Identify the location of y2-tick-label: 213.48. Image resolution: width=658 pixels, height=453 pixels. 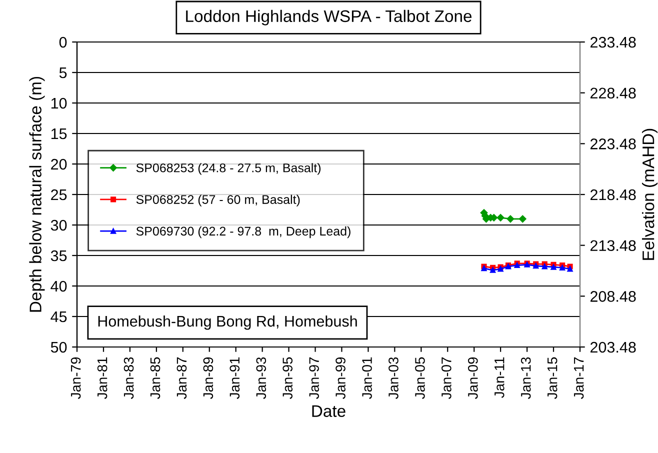
(613, 246).